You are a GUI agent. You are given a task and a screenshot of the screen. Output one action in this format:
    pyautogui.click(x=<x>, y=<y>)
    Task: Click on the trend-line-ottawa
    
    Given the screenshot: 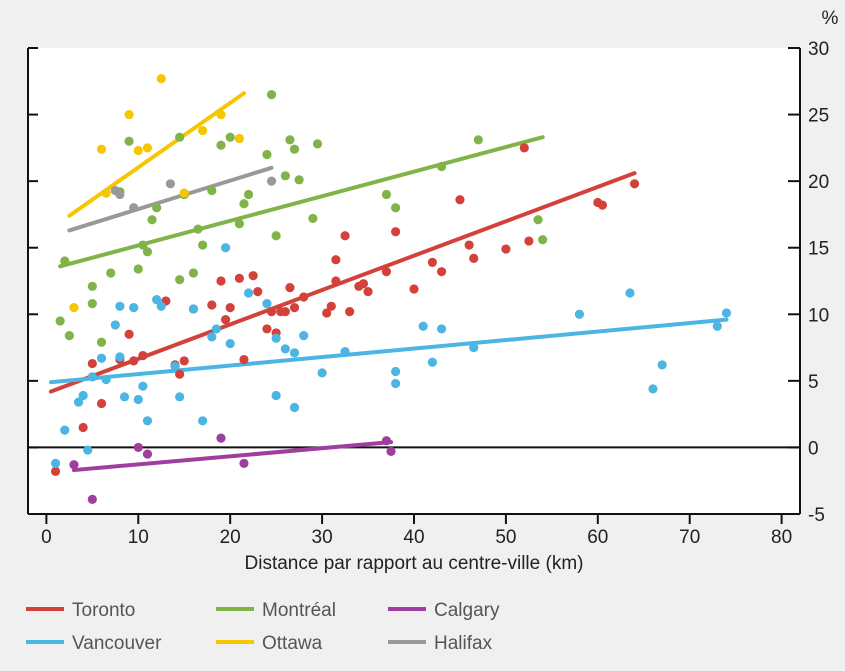 What is the action you would take?
    pyautogui.click(x=156, y=154)
    